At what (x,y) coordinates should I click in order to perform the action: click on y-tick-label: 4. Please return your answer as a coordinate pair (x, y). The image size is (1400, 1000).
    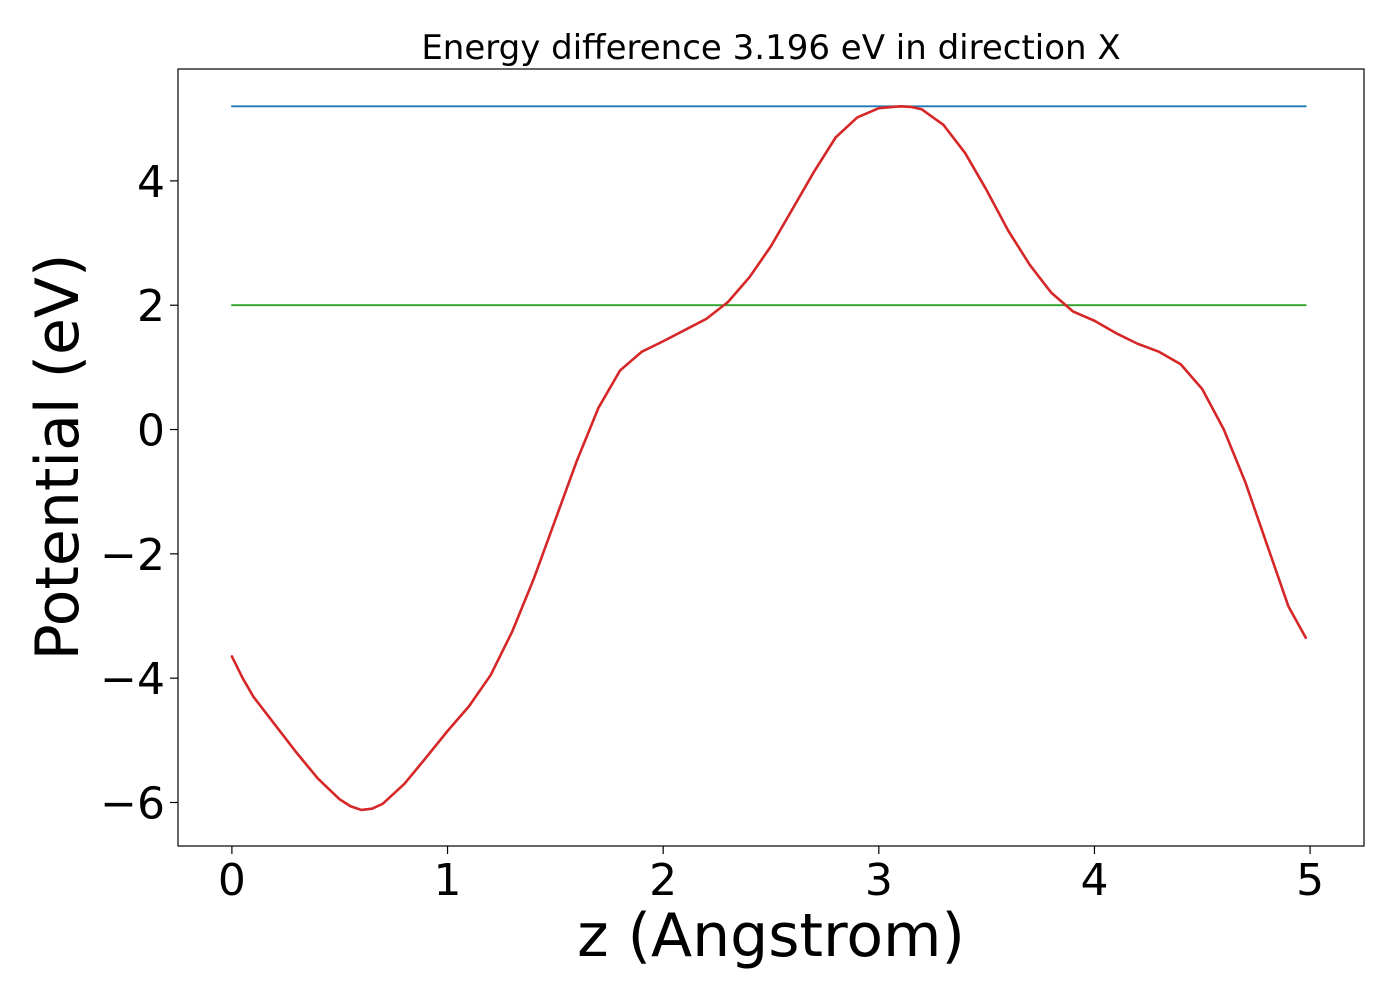
    Looking at the image, I should click on (151, 182).